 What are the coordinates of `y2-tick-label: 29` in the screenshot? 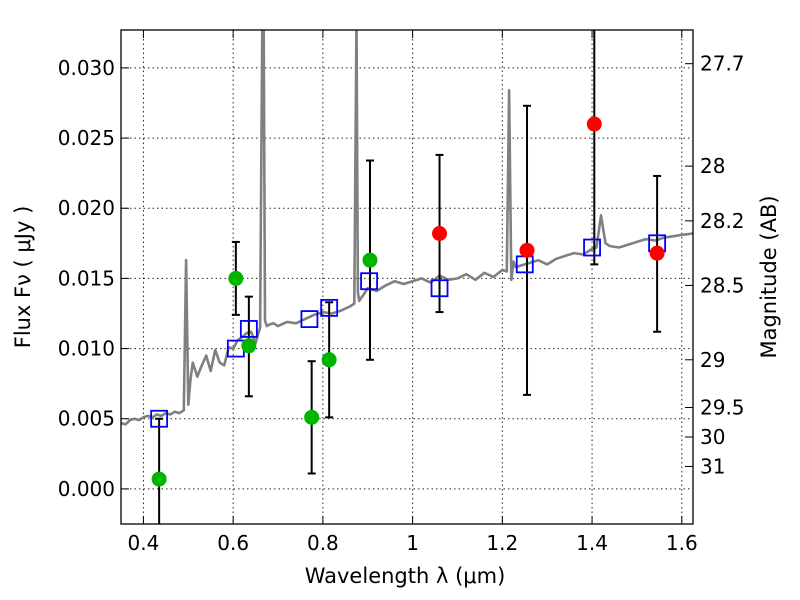 It's located at (712, 360).